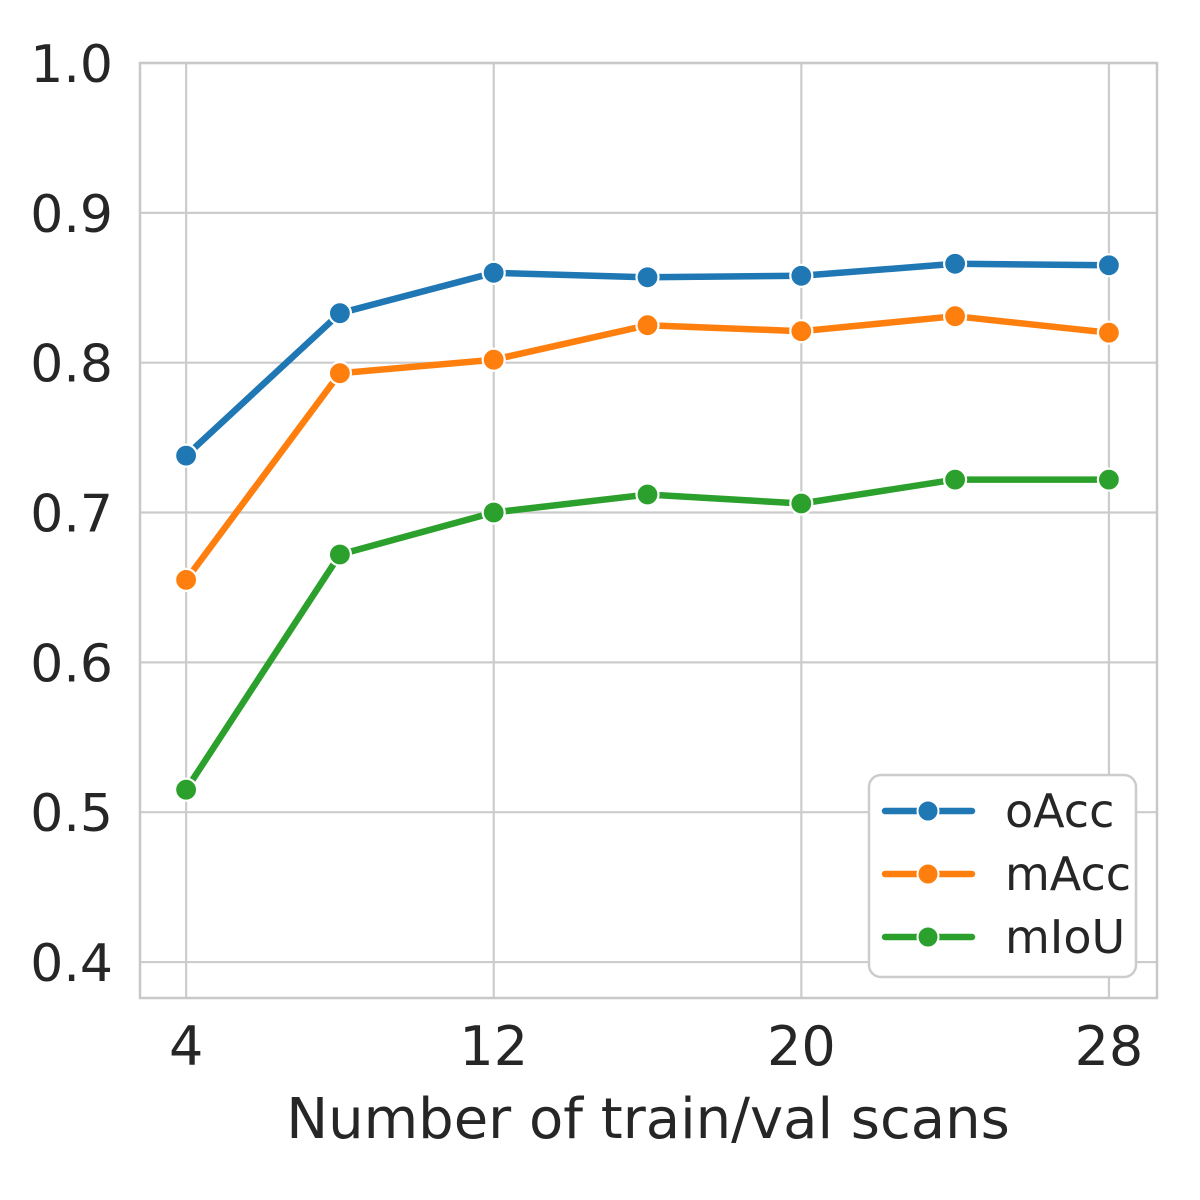 This screenshot has height=1200, width=1200. I want to click on y-tick-label: 0.7, so click(71, 515).